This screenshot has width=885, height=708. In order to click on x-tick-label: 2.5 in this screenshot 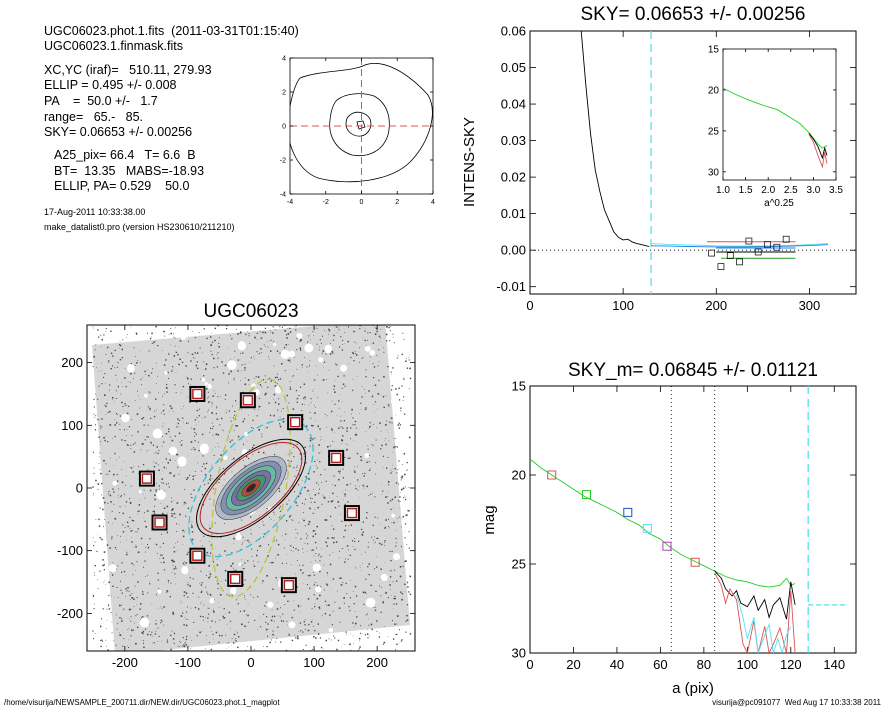, I will do `click(791, 190)`.